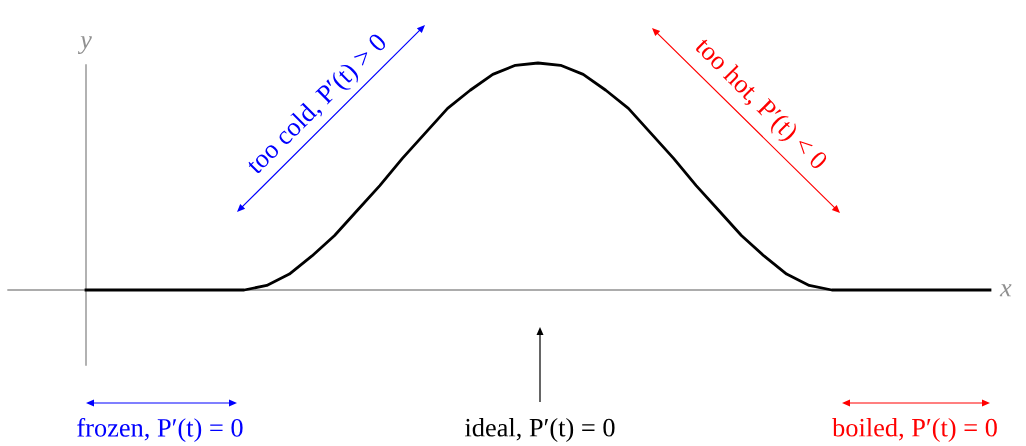  I want to click on y-axis-title: y, so click(84, 45).